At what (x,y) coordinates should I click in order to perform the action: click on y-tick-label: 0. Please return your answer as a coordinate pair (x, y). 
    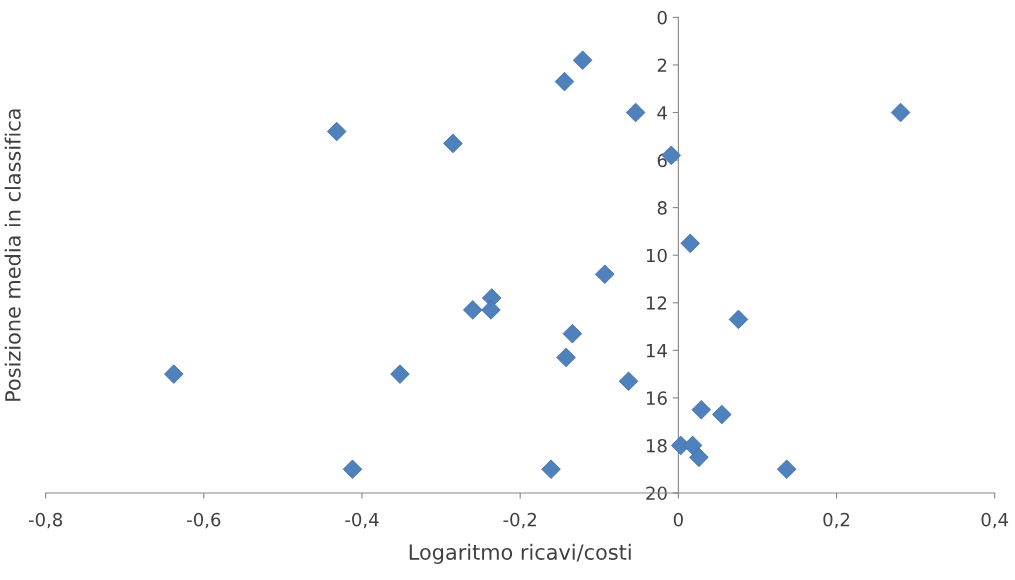
    Looking at the image, I should click on (662, 17).